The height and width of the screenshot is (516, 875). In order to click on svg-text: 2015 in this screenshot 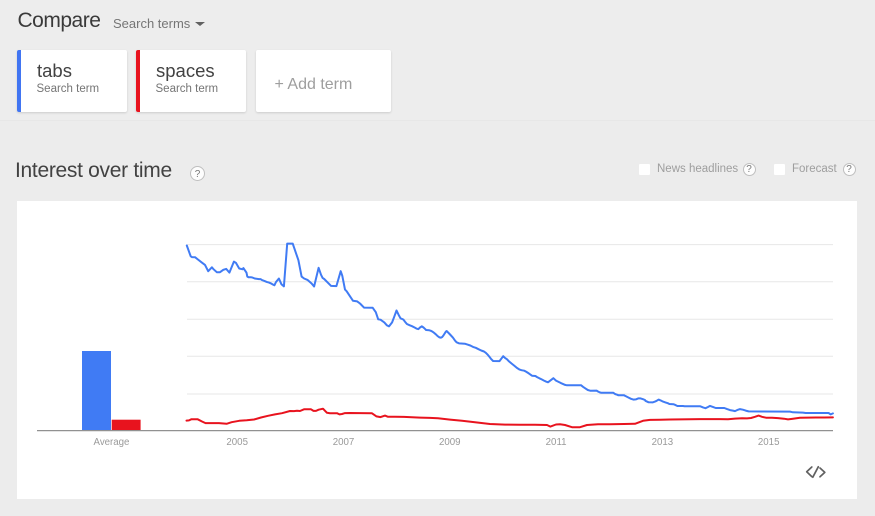, I will do `click(769, 442)`.